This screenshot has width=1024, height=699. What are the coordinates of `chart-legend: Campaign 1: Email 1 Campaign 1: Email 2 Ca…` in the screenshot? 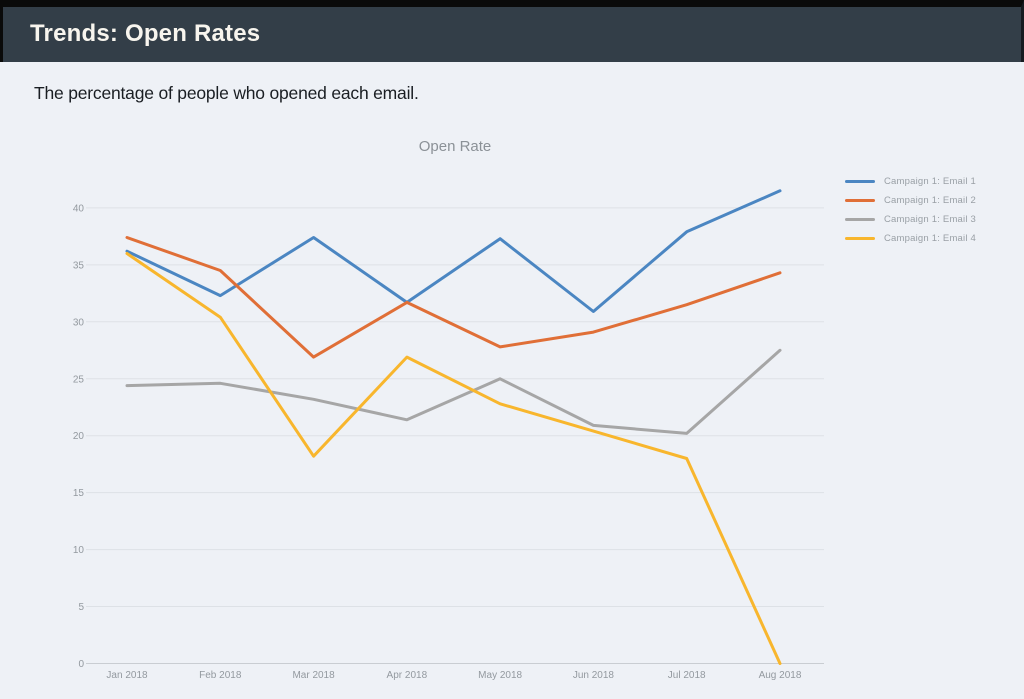 It's located at (930, 210).